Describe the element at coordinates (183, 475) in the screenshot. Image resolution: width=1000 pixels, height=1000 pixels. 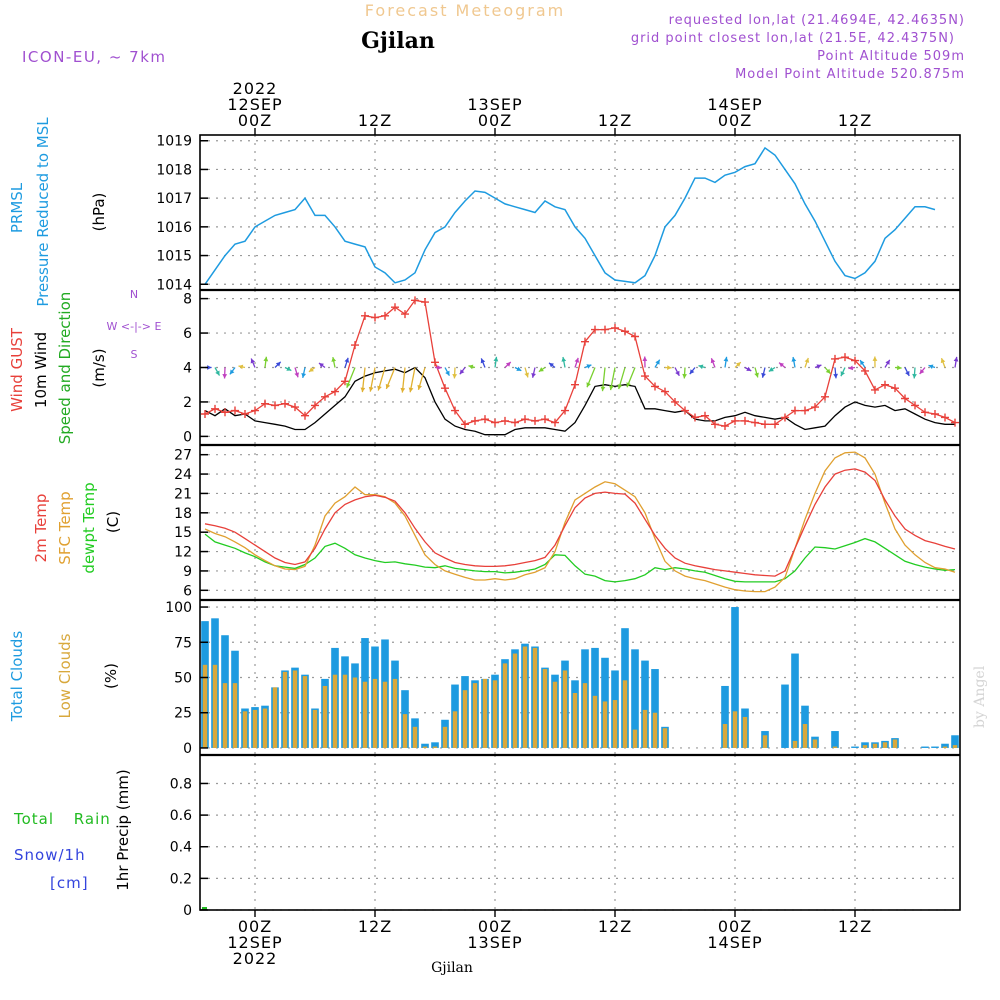
I see `y-tick-label: 24` at that location.